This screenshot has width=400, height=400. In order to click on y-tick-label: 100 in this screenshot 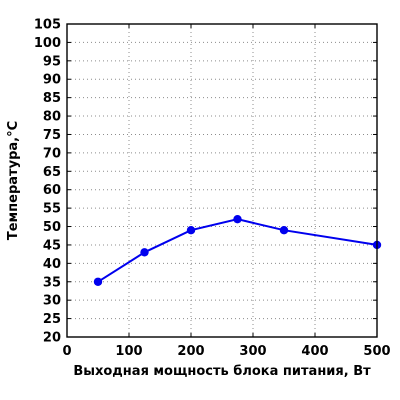, I will do `click(47, 43)`.